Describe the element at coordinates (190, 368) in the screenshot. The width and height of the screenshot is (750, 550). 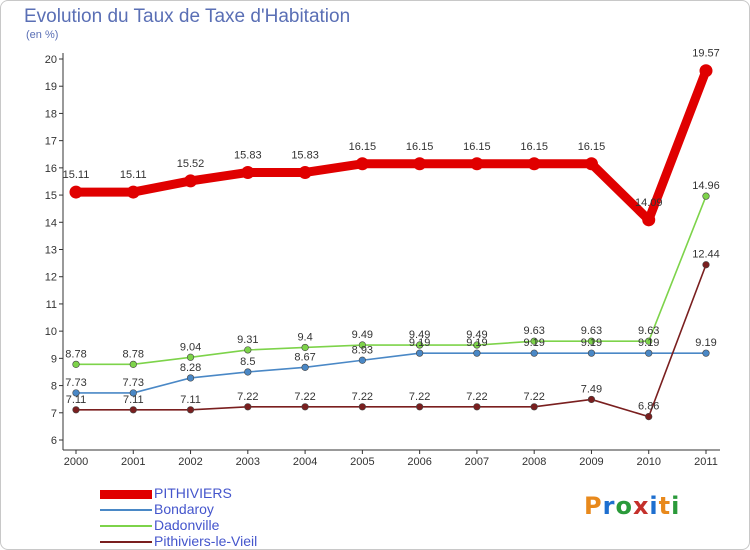
I see `data-label-bondaroy: 8.28` at that location.